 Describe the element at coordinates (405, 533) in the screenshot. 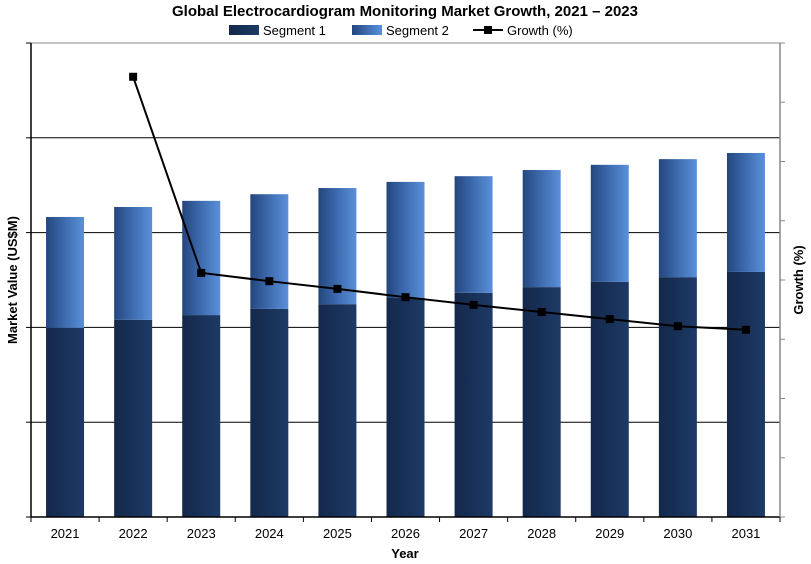

I see `x-tick-label: 2026` at that location.